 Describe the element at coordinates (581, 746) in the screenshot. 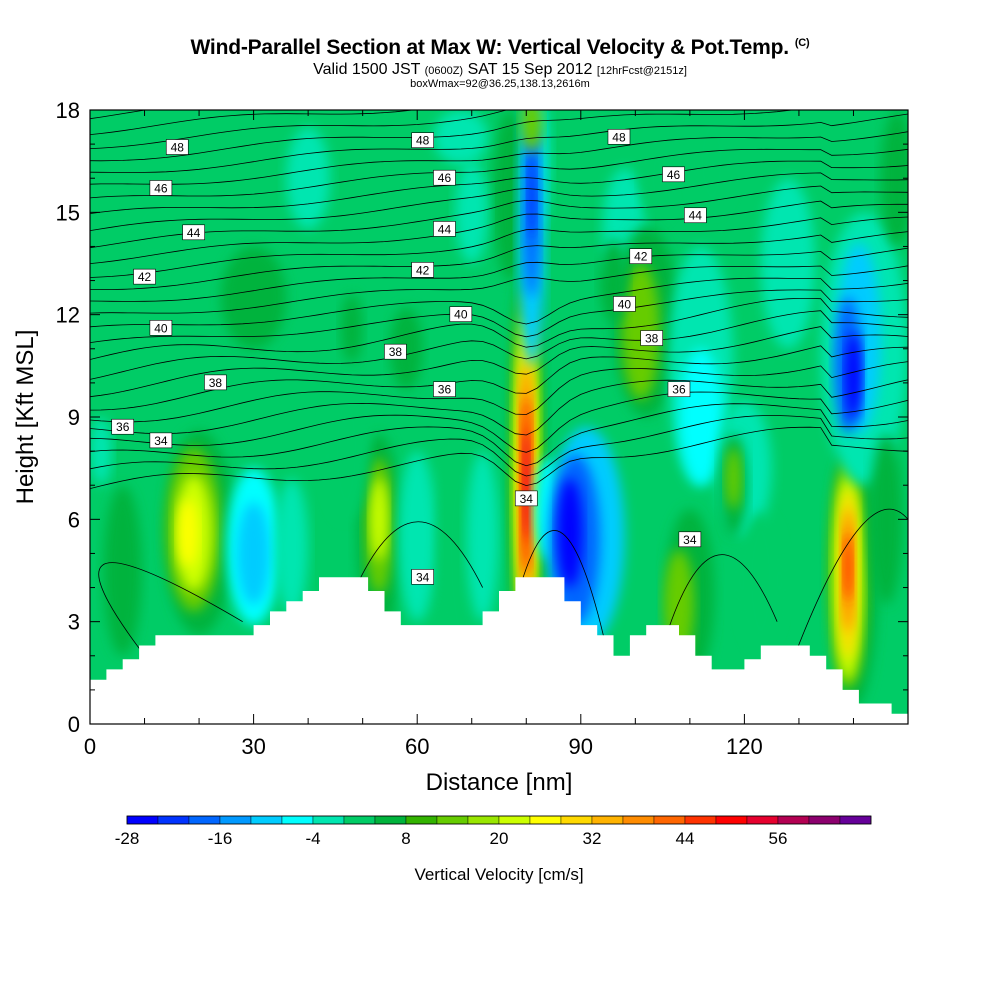

I see `x-tick-label: 90` at that location.